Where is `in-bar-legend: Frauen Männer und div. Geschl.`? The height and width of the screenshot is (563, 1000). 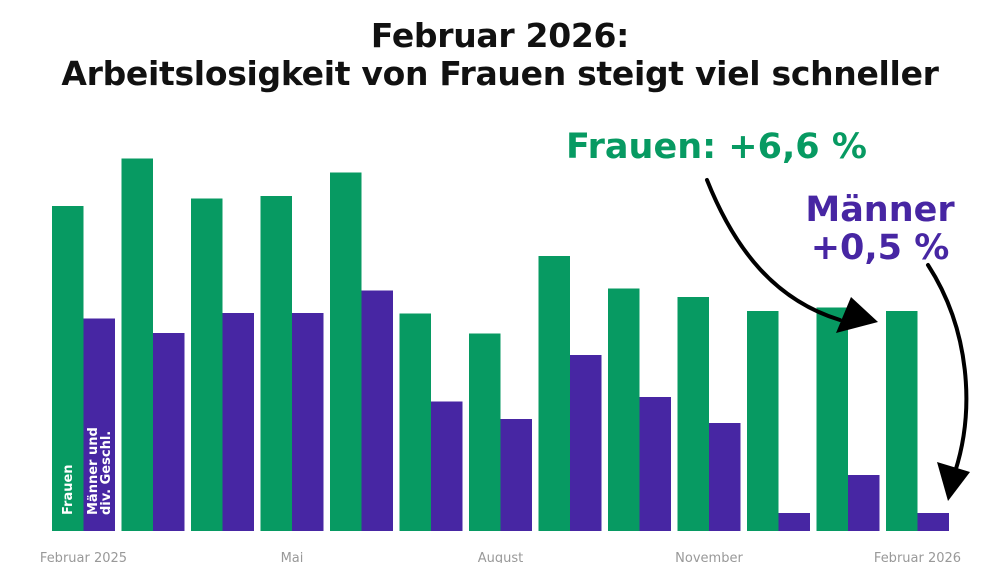 in-bar-legend: Frauen Männer und div. Geschl. is located at coordinates (87, 471).